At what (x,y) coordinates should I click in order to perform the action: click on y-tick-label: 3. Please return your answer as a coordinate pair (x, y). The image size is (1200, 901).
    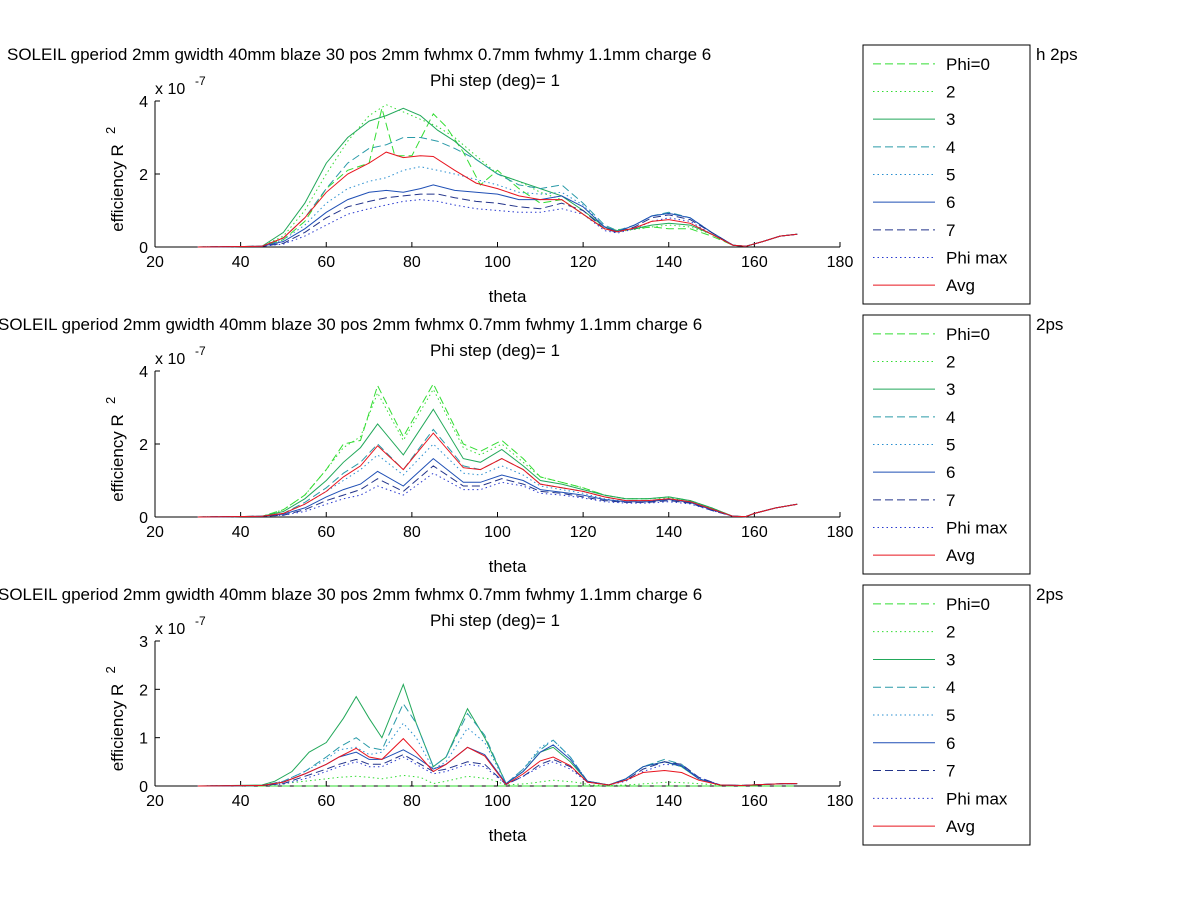
    Looking at the image, I should click on (143, 642).